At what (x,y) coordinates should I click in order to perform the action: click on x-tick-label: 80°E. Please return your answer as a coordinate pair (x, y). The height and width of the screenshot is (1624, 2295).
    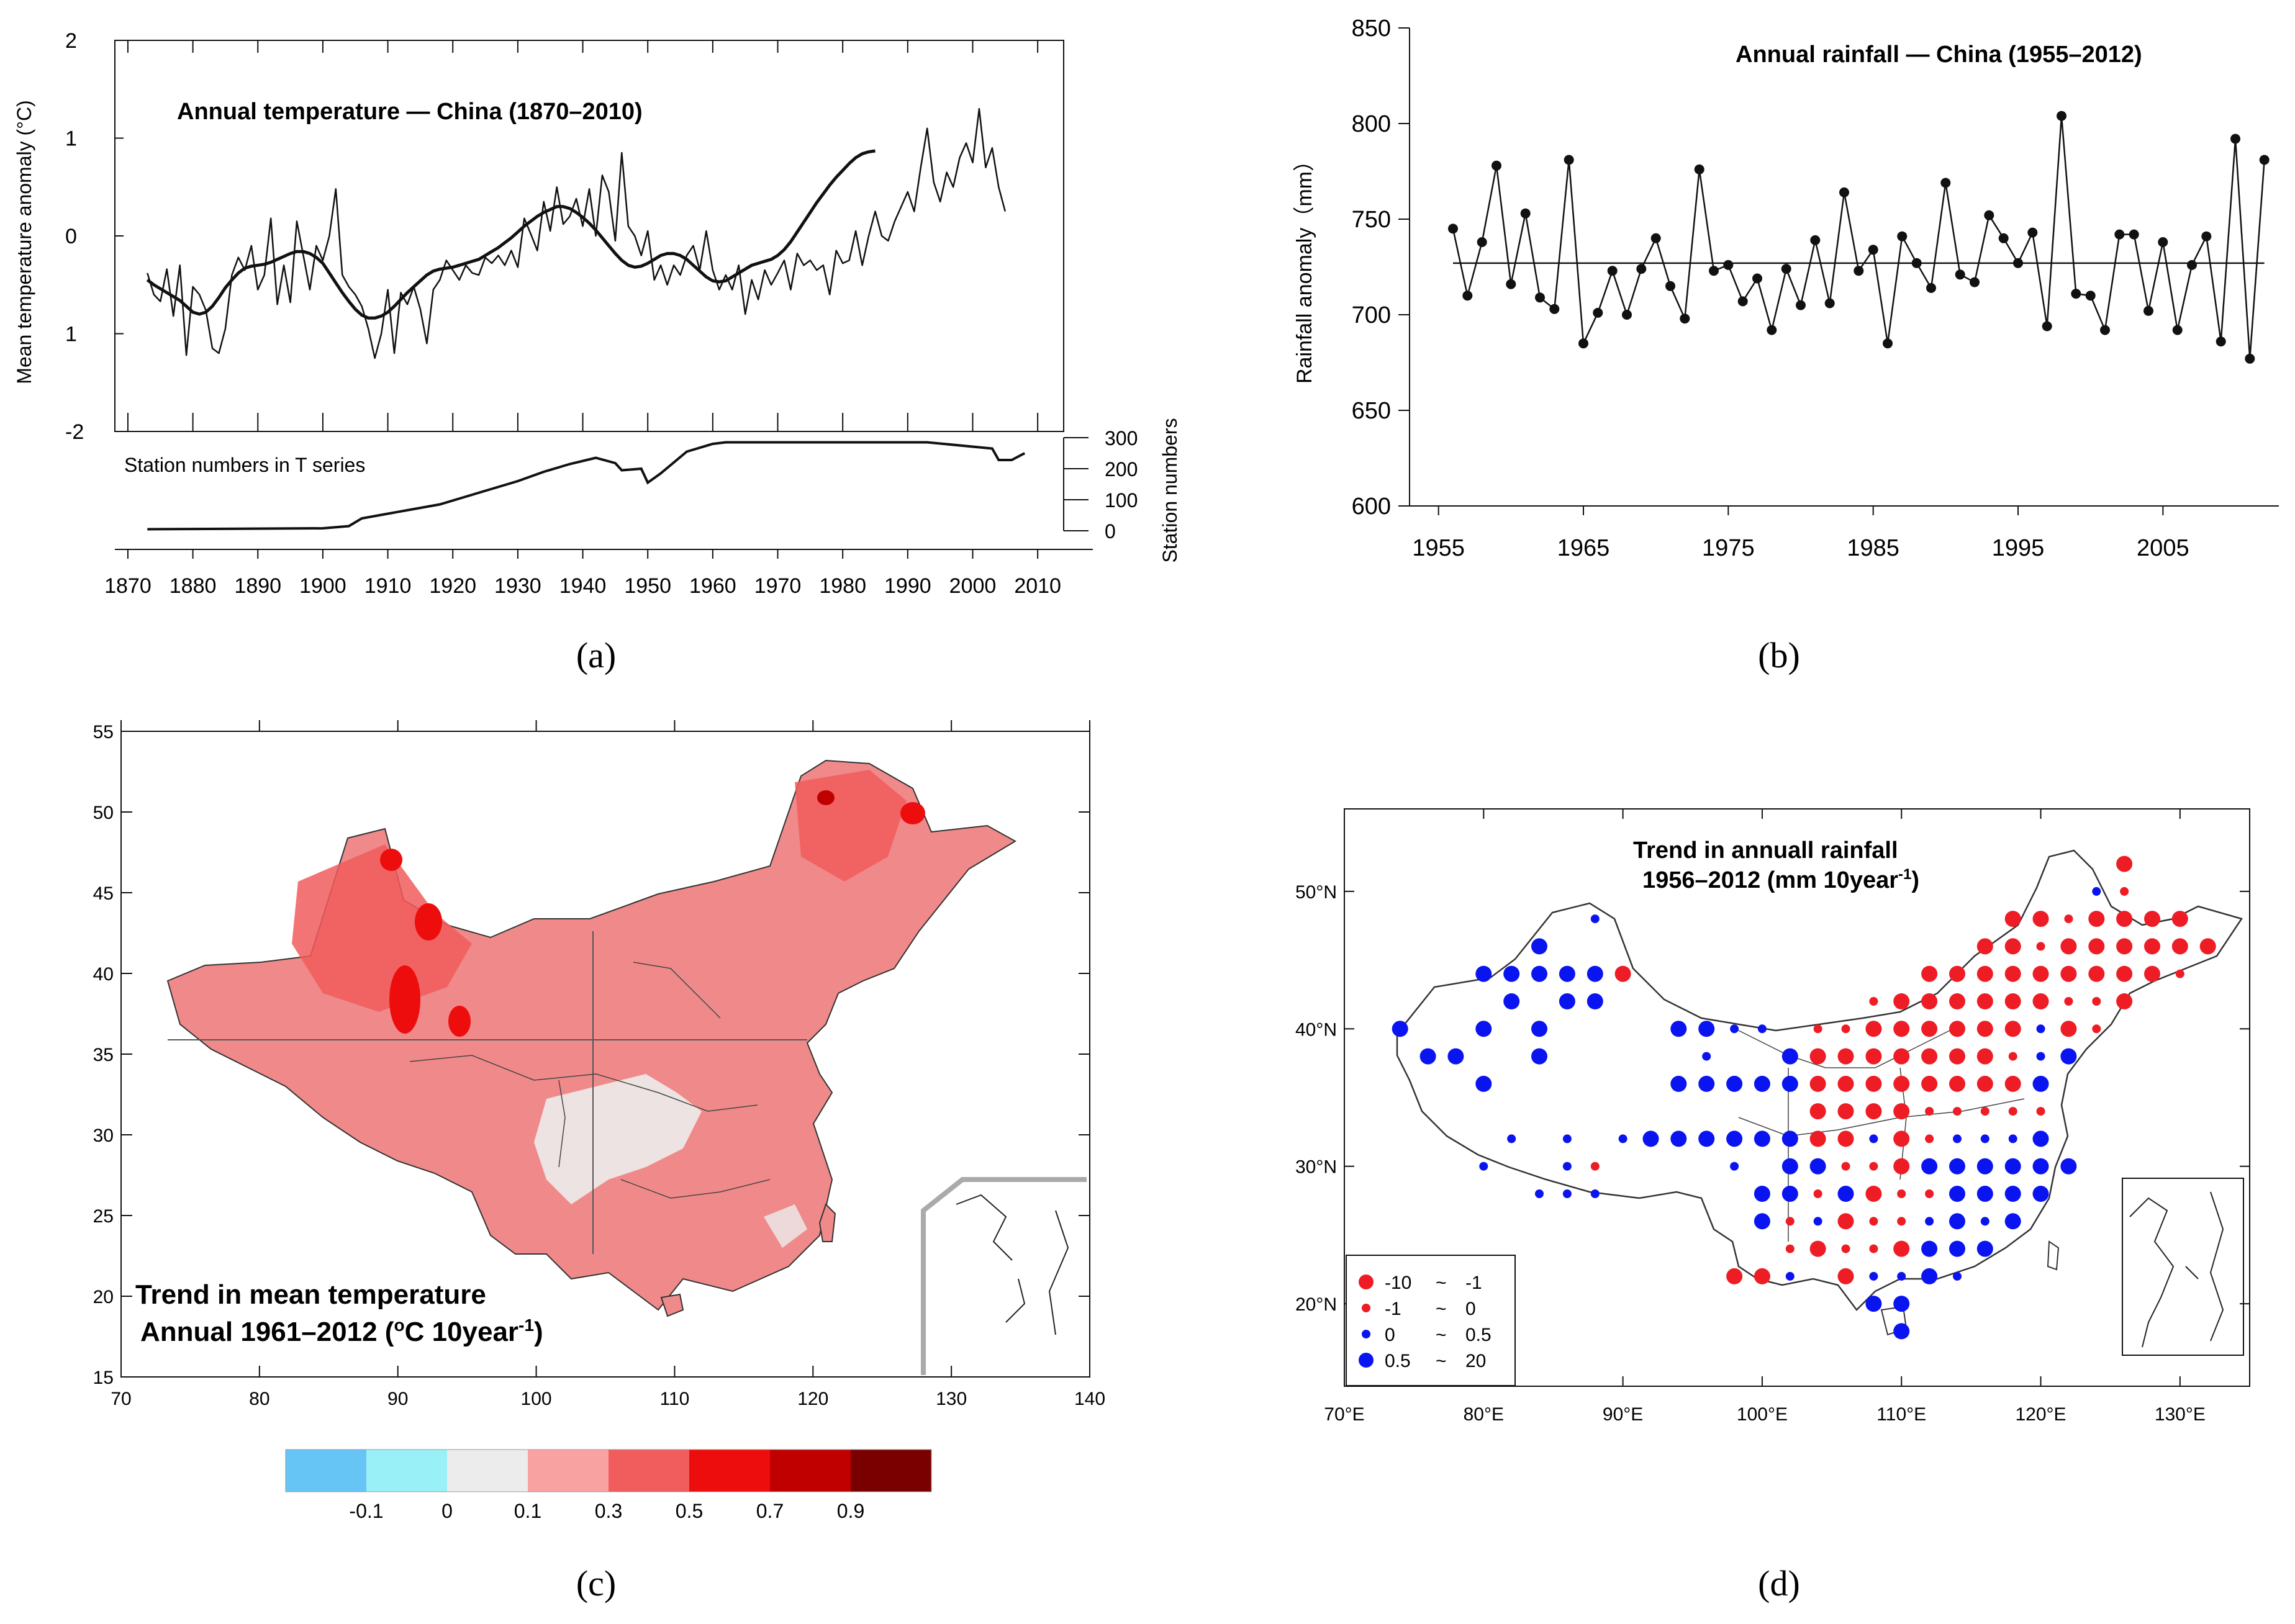
    Looking at the image, I should click on (1484, 1414).